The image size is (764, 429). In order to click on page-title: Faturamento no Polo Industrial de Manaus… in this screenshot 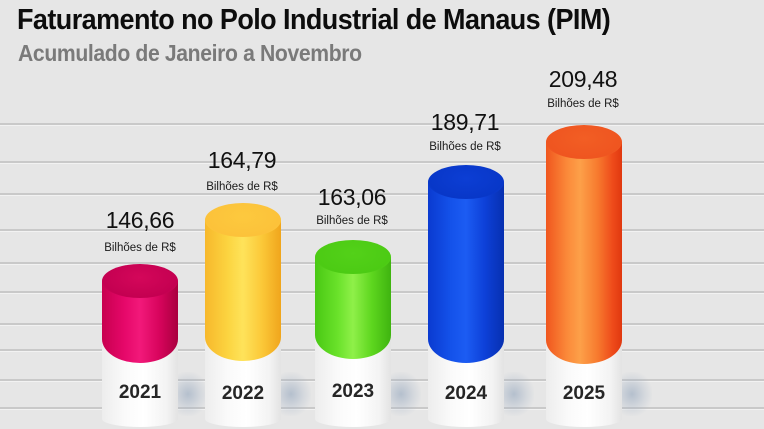, I will do `click(314, 20)`.